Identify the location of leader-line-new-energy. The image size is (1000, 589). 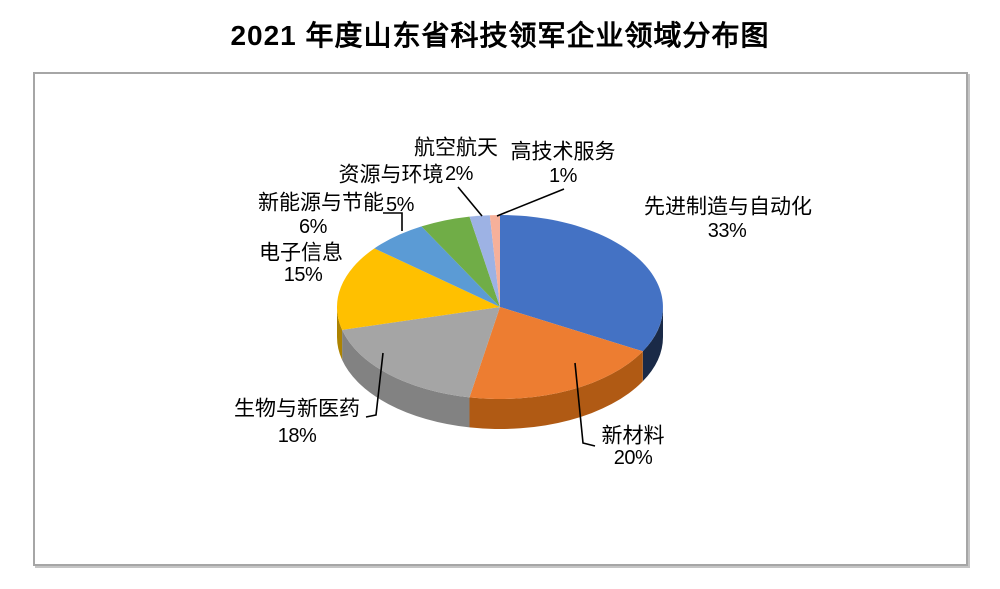
(393, 221).